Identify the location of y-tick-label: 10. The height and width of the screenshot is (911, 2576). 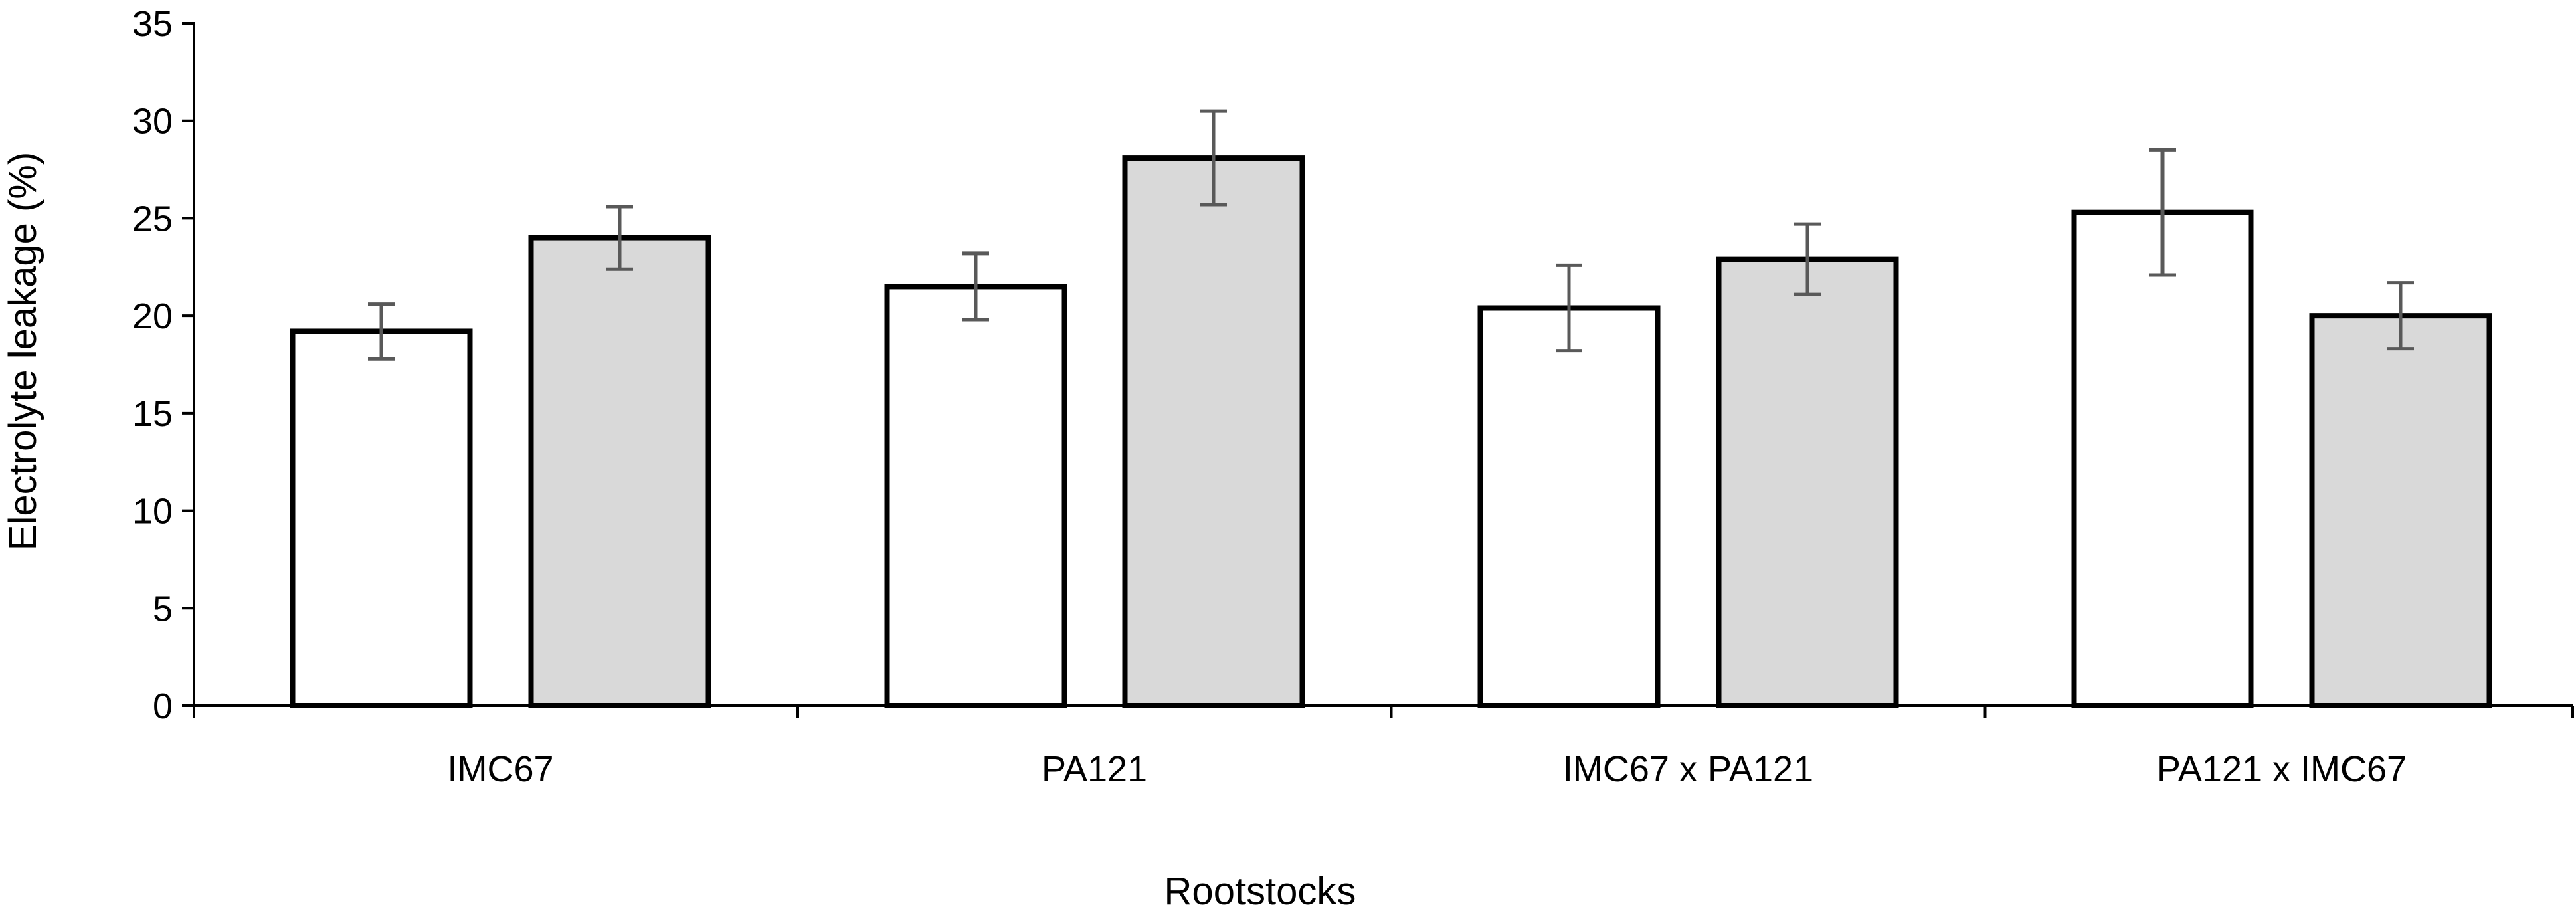
(152, 512).